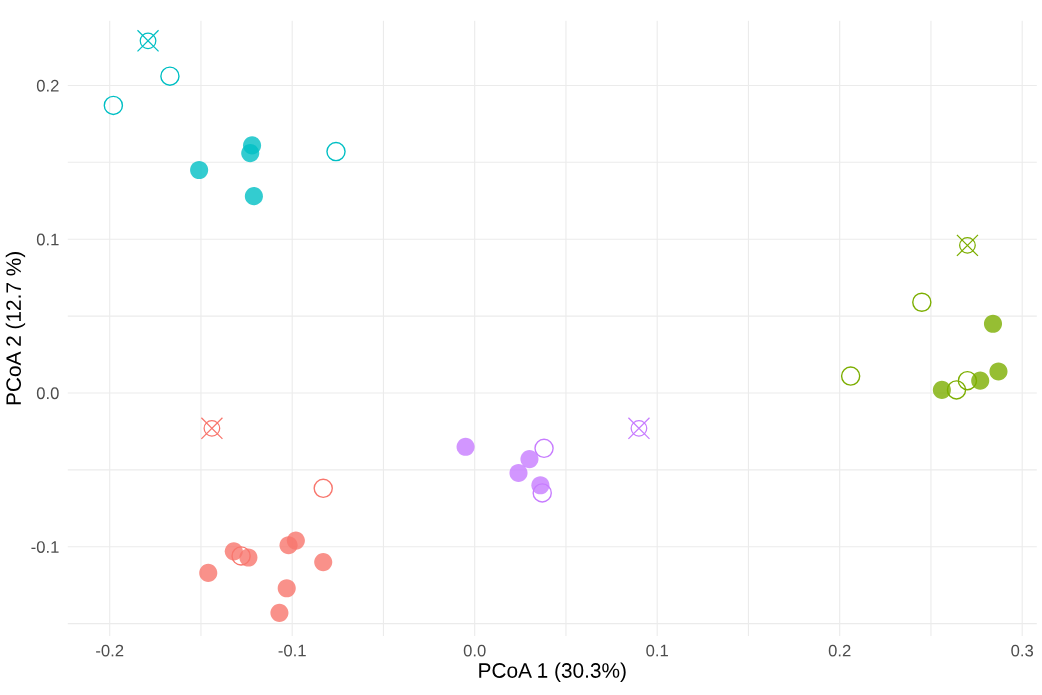 This screenshot has height=695, width=1042. Describe the element at coordinates (474, 650) in the screenshot. I see `x-tick-label: 0.0` at that location.